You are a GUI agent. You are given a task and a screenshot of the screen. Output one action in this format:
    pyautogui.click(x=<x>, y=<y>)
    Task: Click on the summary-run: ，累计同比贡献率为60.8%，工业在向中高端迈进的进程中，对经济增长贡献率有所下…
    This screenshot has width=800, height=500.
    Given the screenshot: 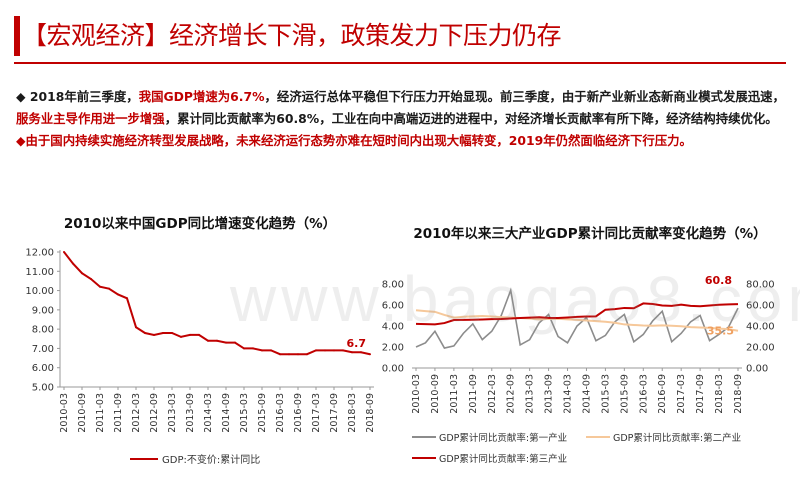 What is the action you would take?
    pyautogui.click(x=471, y=118)
    